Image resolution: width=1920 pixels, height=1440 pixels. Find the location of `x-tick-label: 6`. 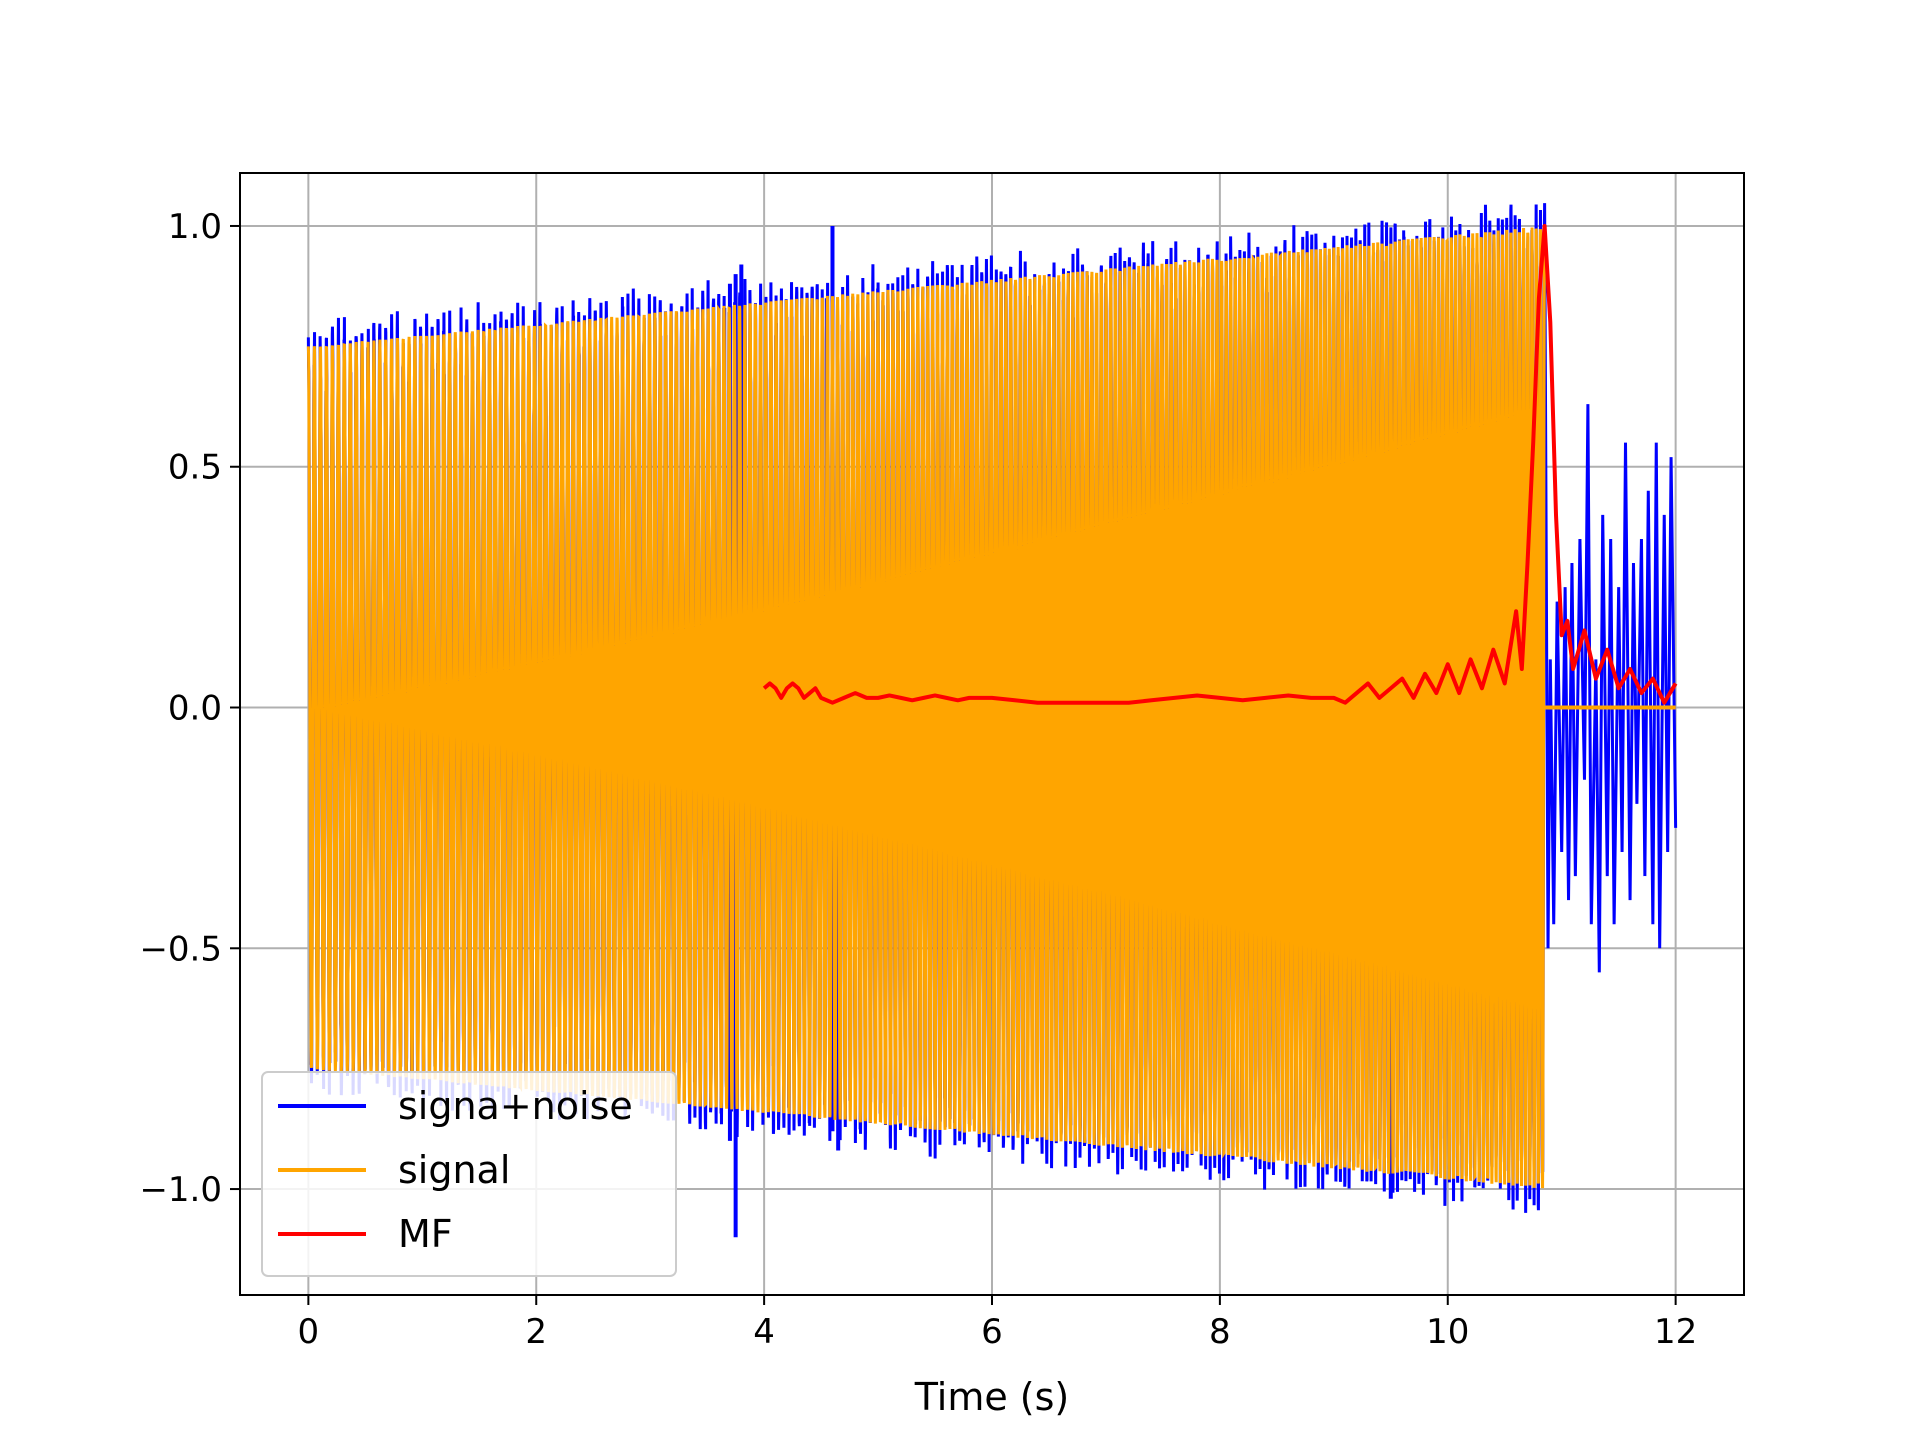

x-tick-label: 6 is located at coordinates (992, 1332).